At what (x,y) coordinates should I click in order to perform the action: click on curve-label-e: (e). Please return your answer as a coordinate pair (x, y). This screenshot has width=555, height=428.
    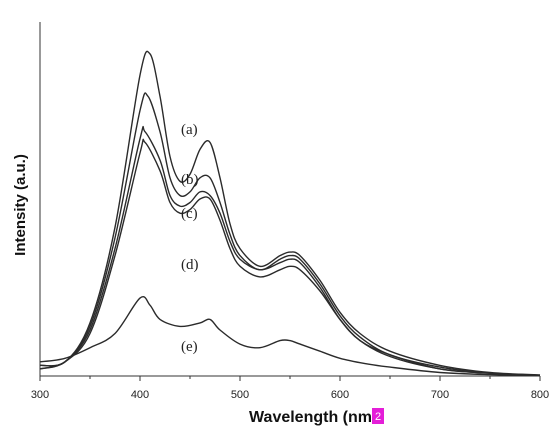
    Looking at the image, I should click on (189, 347).